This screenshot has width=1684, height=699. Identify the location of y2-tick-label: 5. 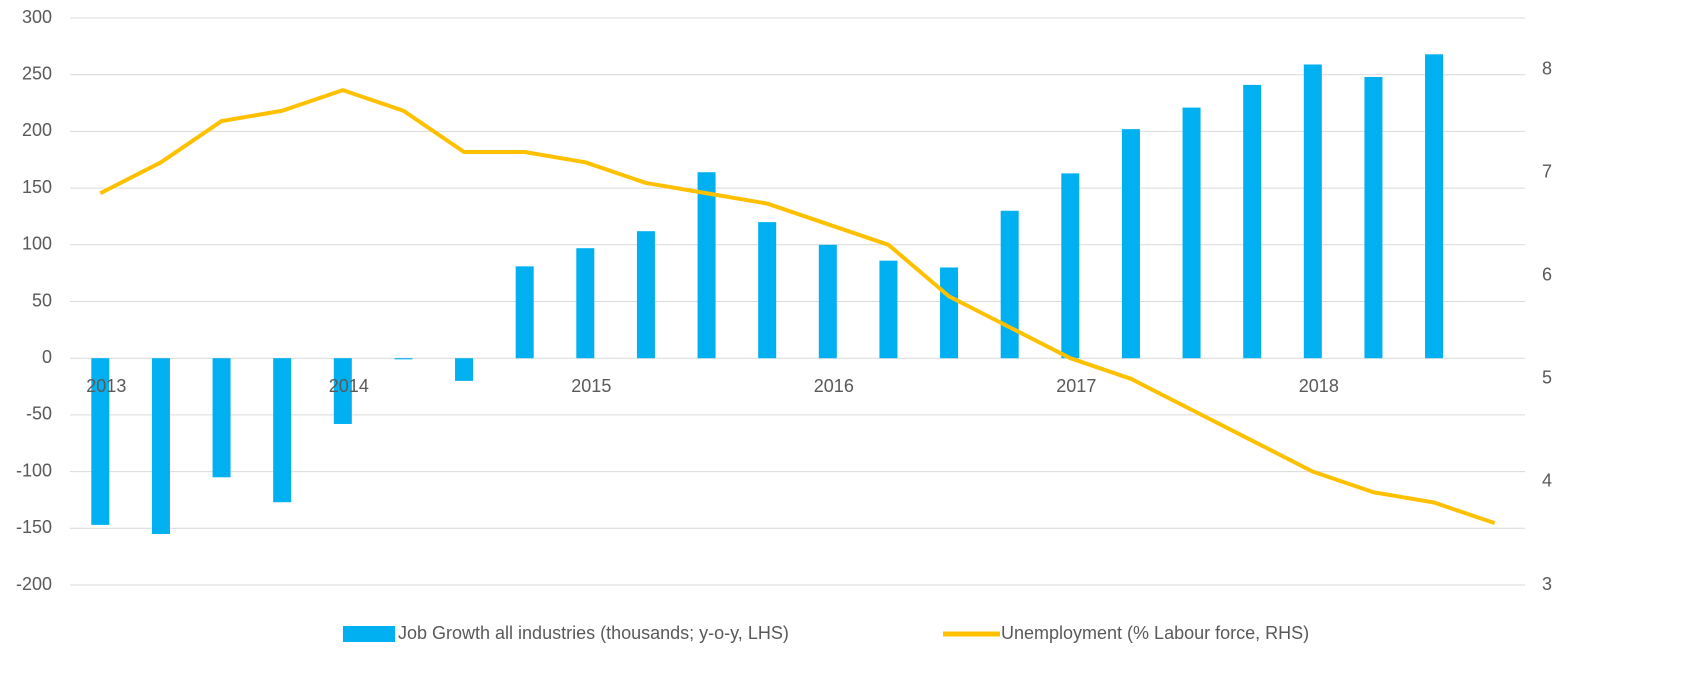
(1547, 378).